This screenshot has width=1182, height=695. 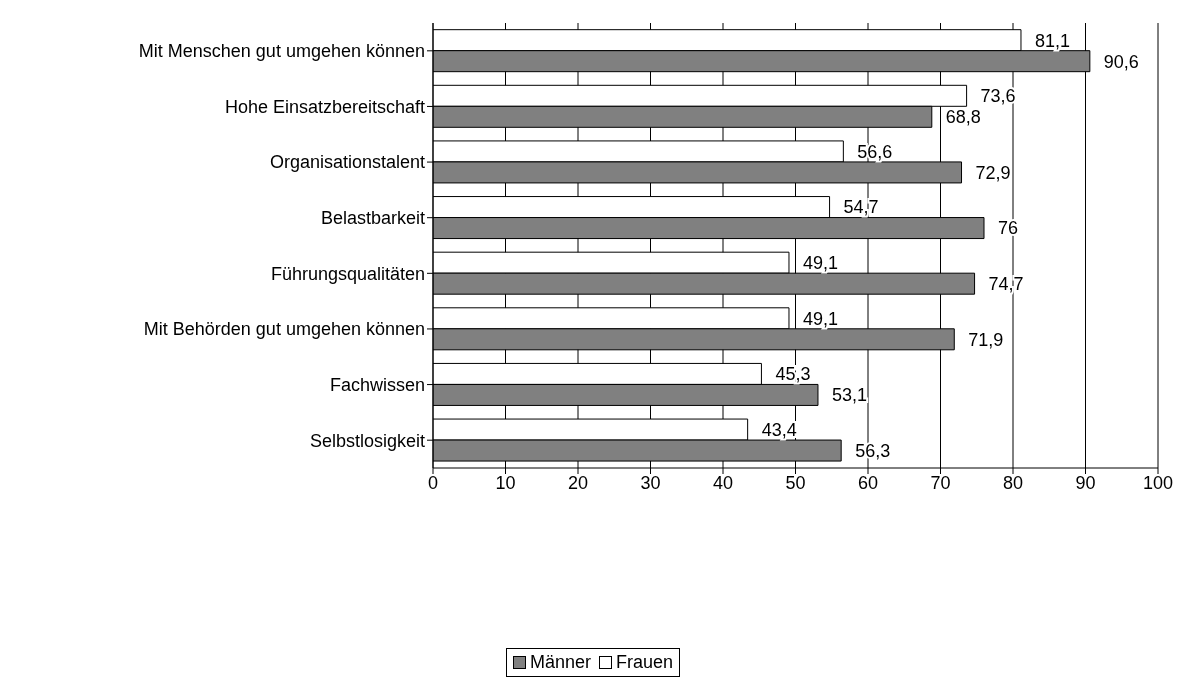 What do you see at coordinates (578, 482) in the screenshot?
I see `x-tick-label: 20` at bounding box center [578, 482].